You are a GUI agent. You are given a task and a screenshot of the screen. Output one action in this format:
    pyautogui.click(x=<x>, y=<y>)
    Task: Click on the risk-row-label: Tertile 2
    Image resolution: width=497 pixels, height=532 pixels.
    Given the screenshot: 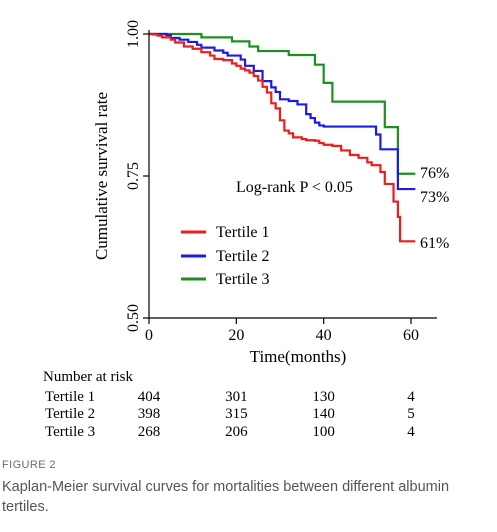 What is the action you would take?
    pyautogui.click(x=70, y=414)
    